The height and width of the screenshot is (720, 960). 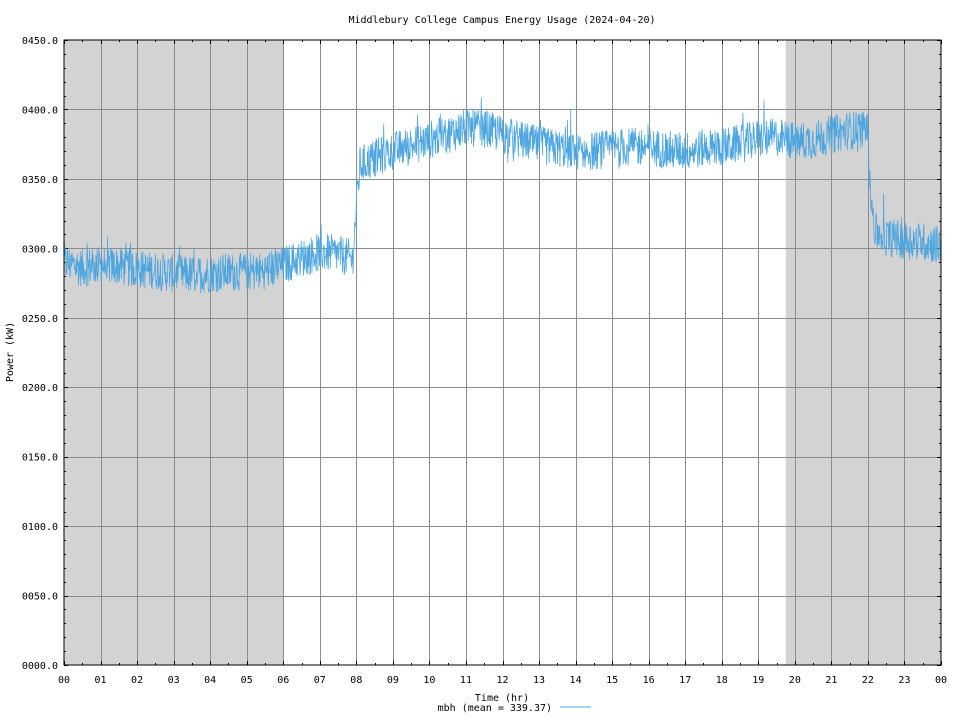 I want to click on x-tick-label: 05, so click(x=247, y=680).